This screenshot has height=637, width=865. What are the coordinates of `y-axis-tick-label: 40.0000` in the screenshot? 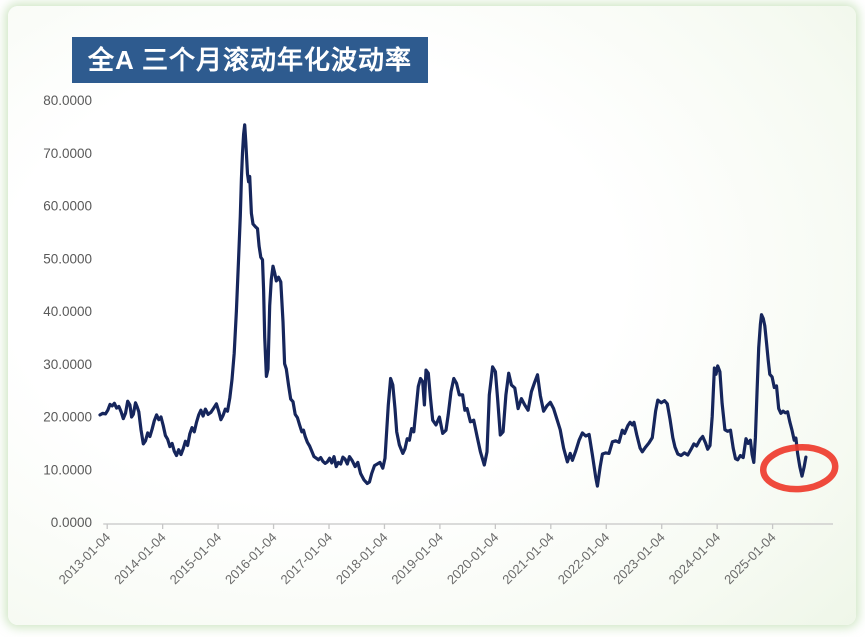 It's located at (67, 311).